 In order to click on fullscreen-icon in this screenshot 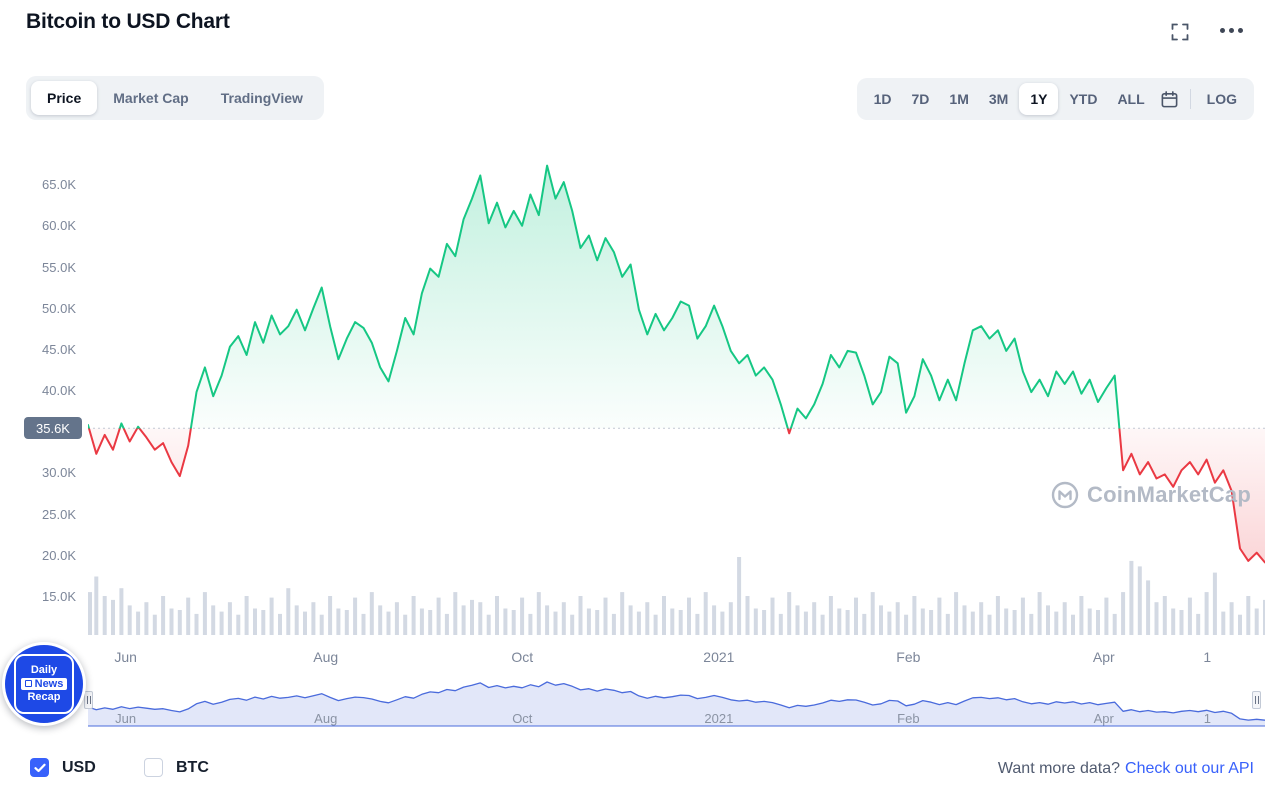, I will do `click(1180, 32)`.